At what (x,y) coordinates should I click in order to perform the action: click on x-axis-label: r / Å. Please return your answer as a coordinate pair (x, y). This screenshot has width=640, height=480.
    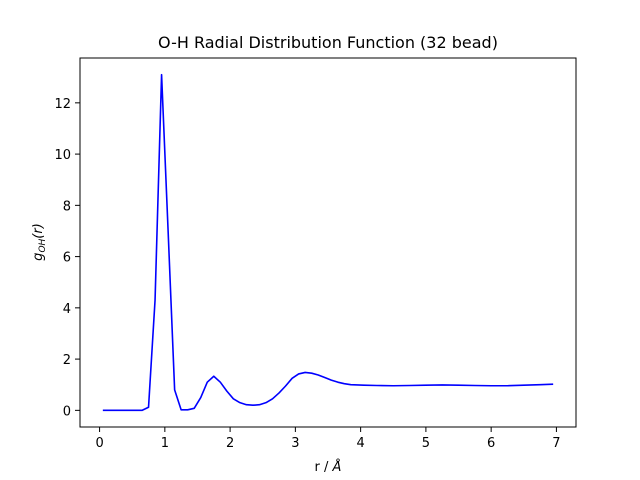
    Looking at the image, I should click on (328, 467).